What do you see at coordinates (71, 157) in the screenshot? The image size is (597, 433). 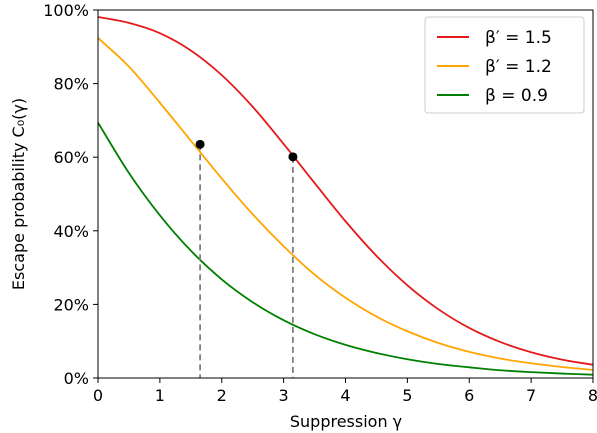 I see `y-tick-label: 60%` at bounding box center [71, 157].